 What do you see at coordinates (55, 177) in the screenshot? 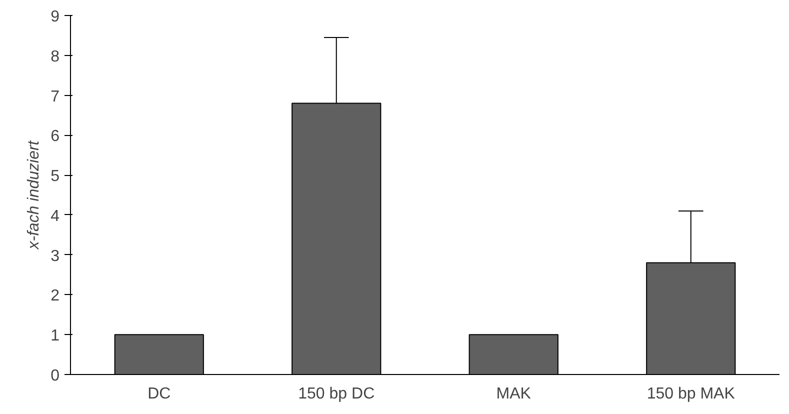
I see `y-tick-label: 5` at bounding box center [55, 177].